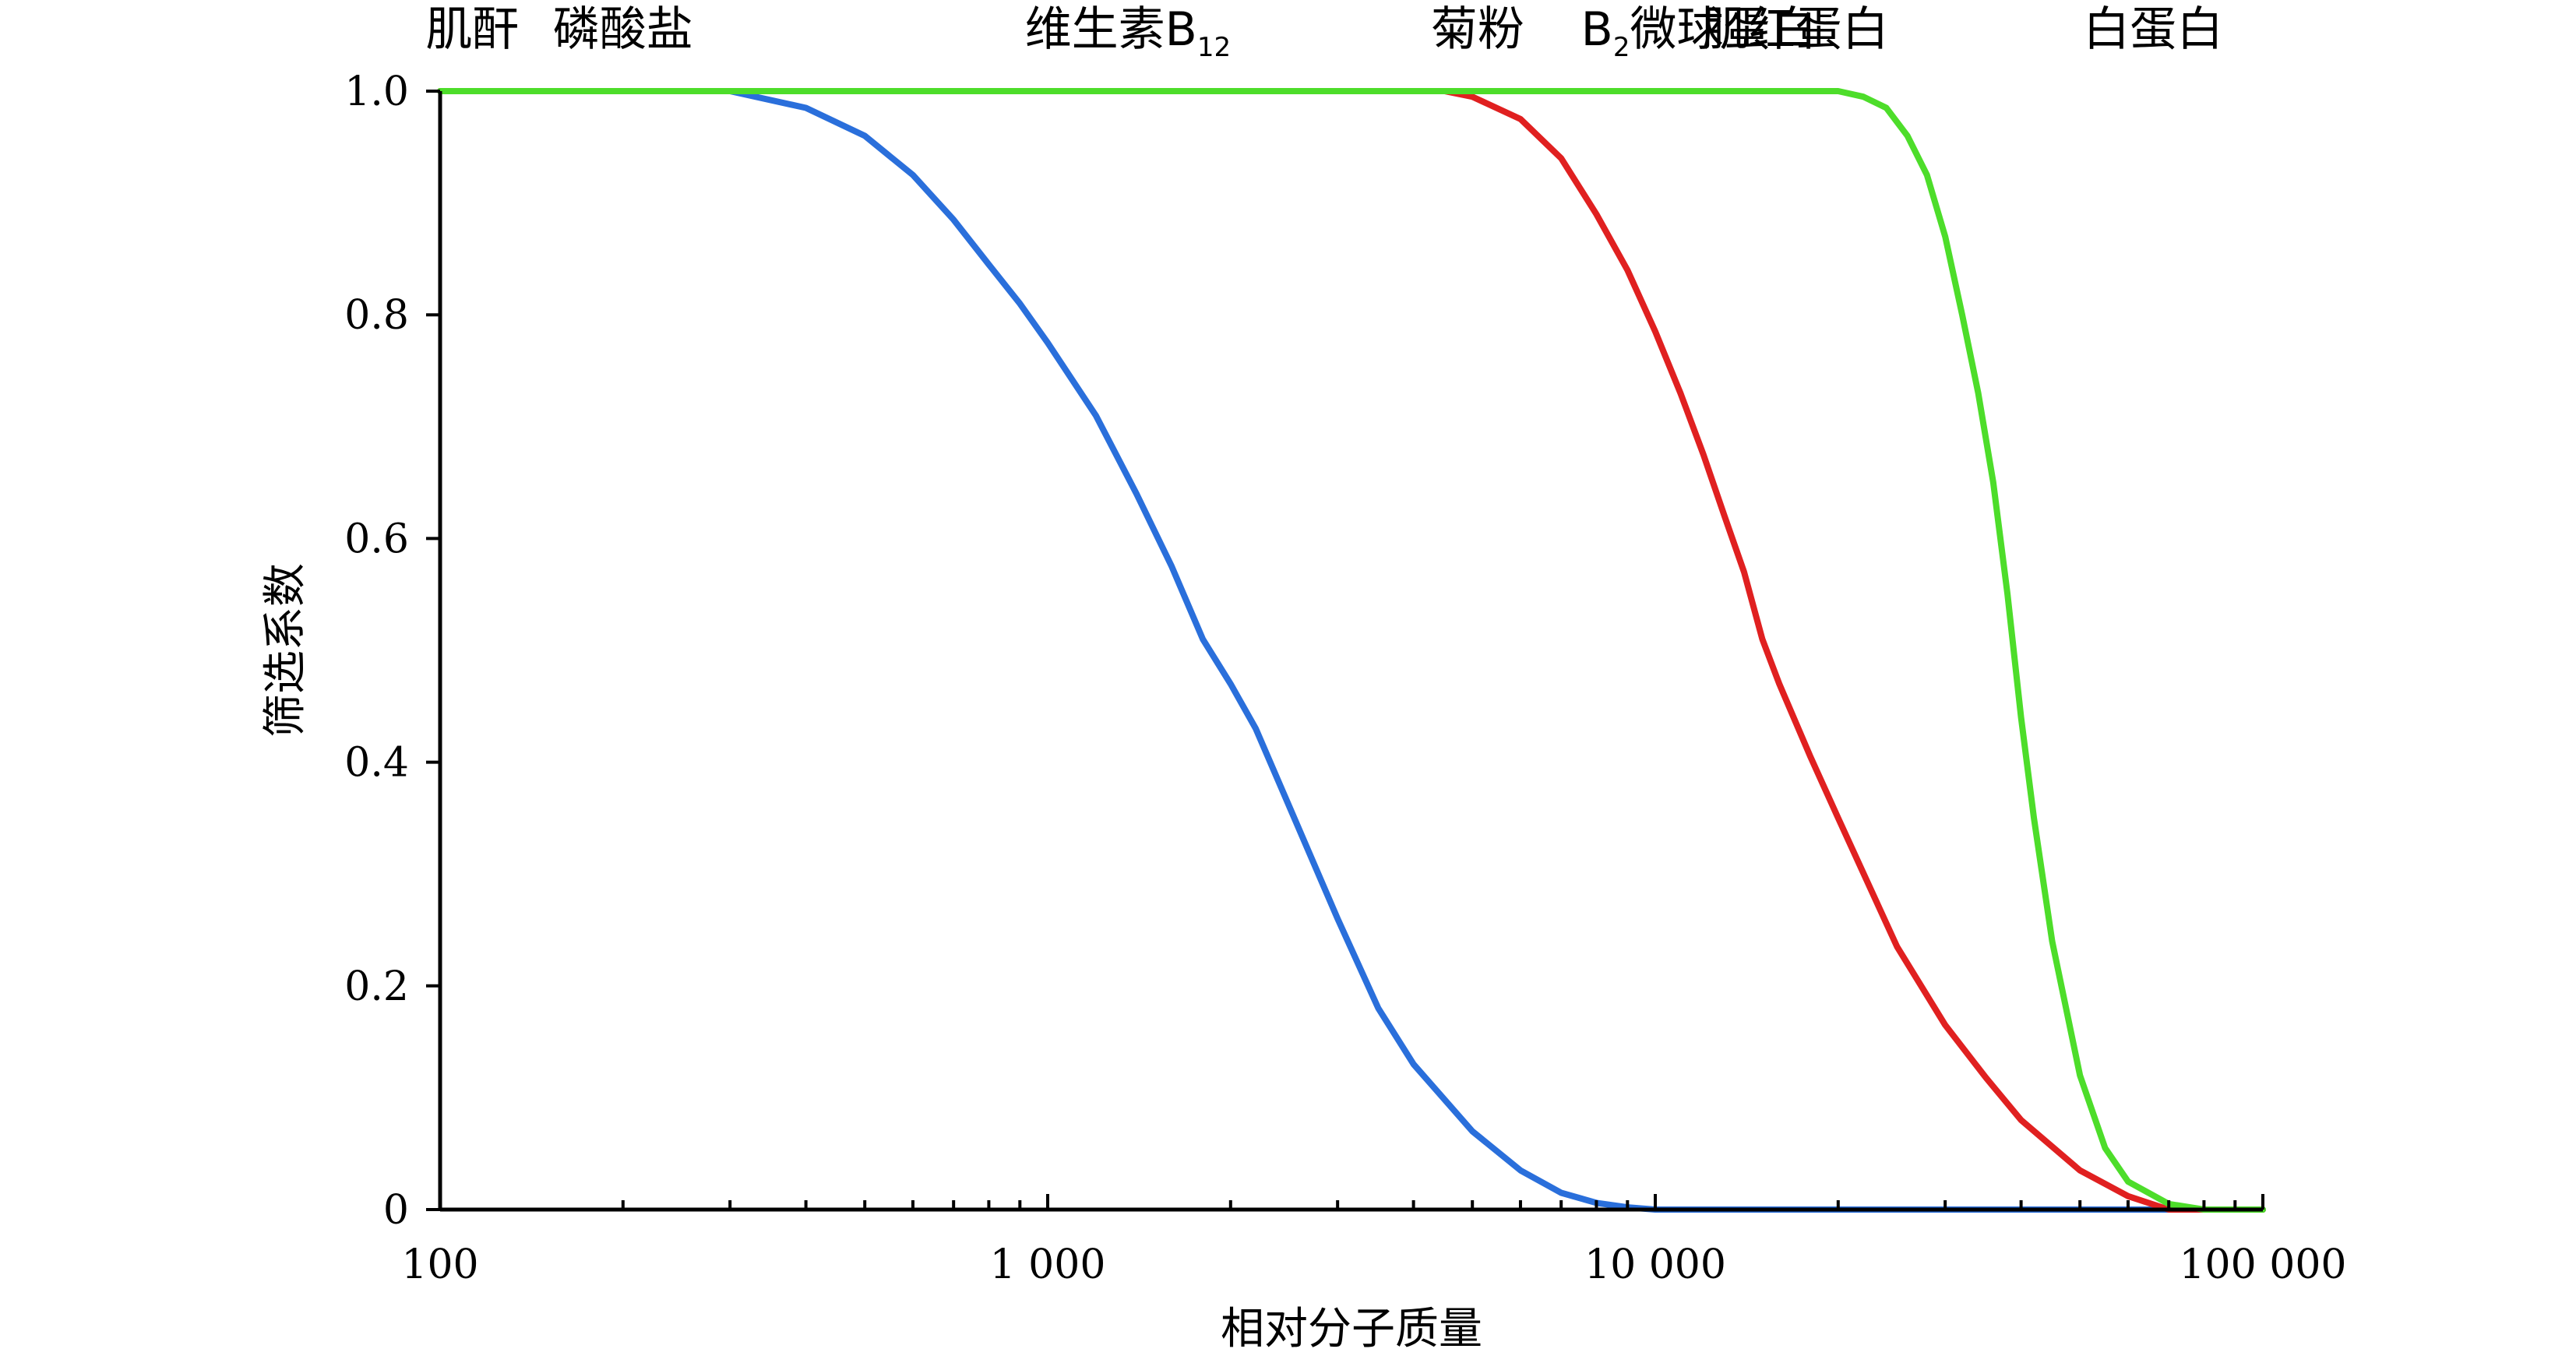 This screenshot has height=1363, width=2576. What do you see at coordinates (1699, 32) in the screenshot?
I see `molecule-label: B2微球蛋白` at bounding box center [1699, 32].